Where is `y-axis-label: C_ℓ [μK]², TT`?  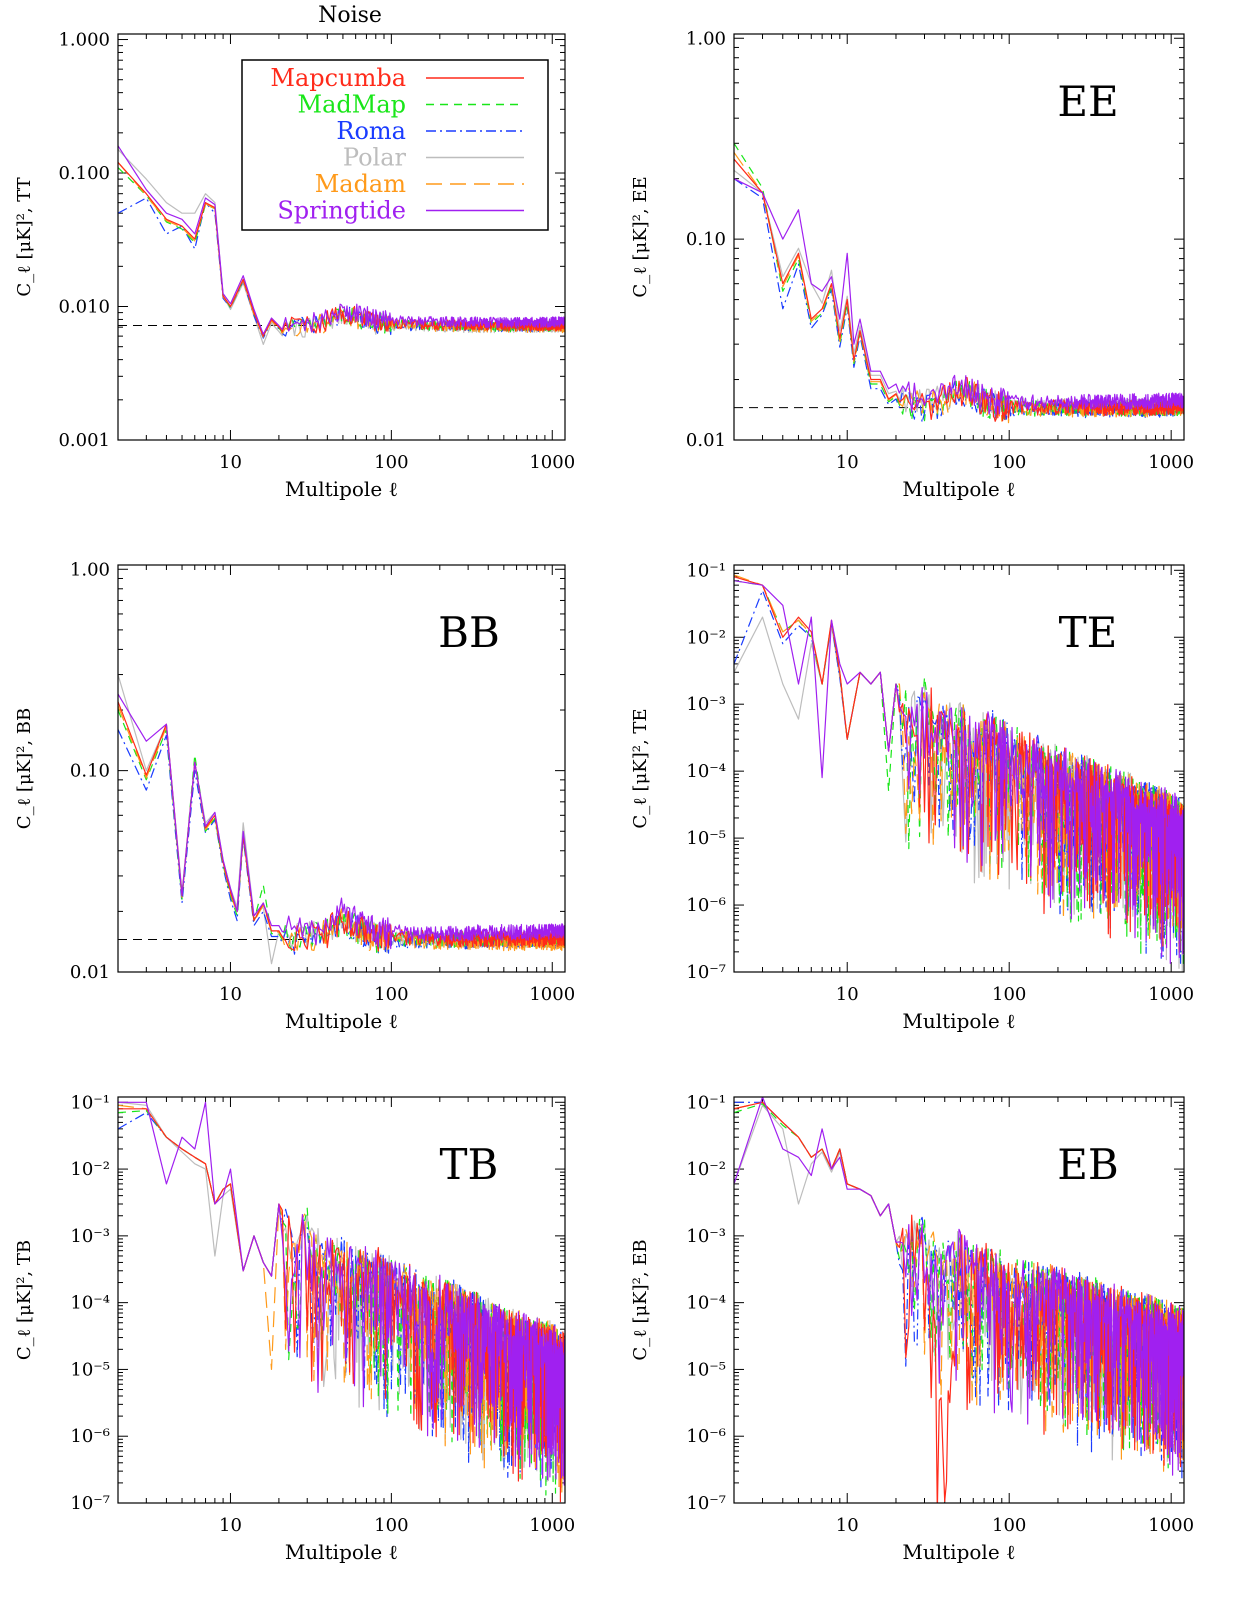 y-axis-label: C_ℓ [μK]², TT is located at coordinates (24, 236).